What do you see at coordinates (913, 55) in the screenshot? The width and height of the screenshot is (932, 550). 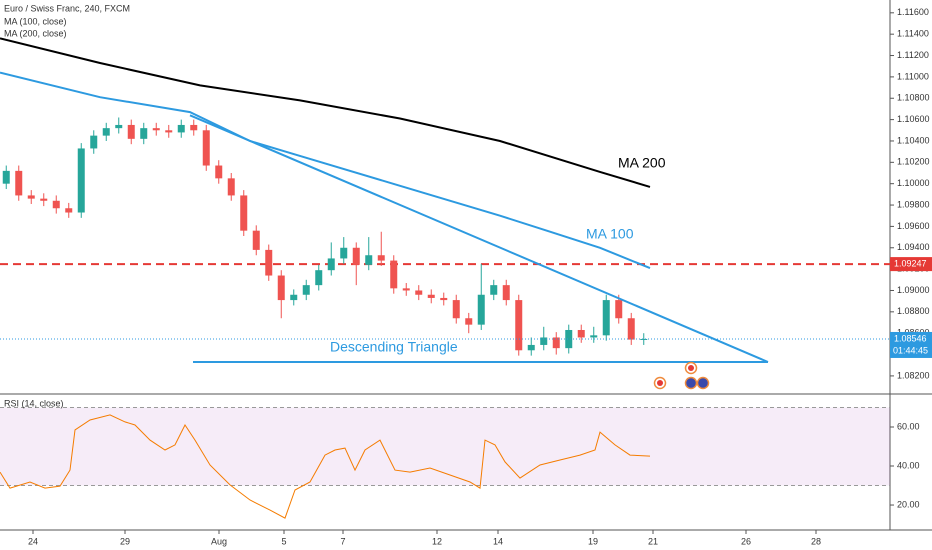 I see `y-tick-label: 1.11200` at bounding box center [913, 55].